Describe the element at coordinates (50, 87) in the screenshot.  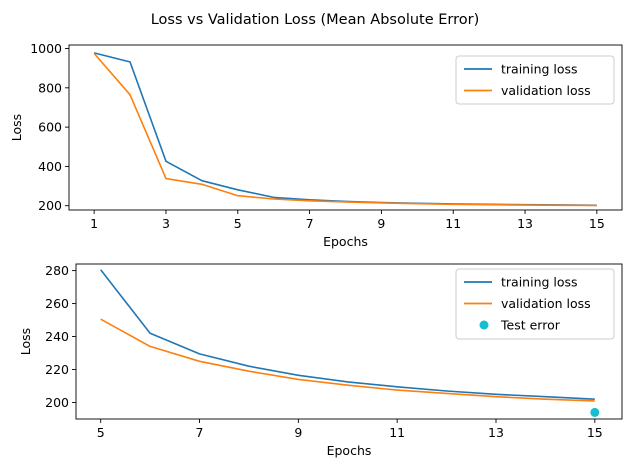
I see `y-tick-label: 800` at that location.